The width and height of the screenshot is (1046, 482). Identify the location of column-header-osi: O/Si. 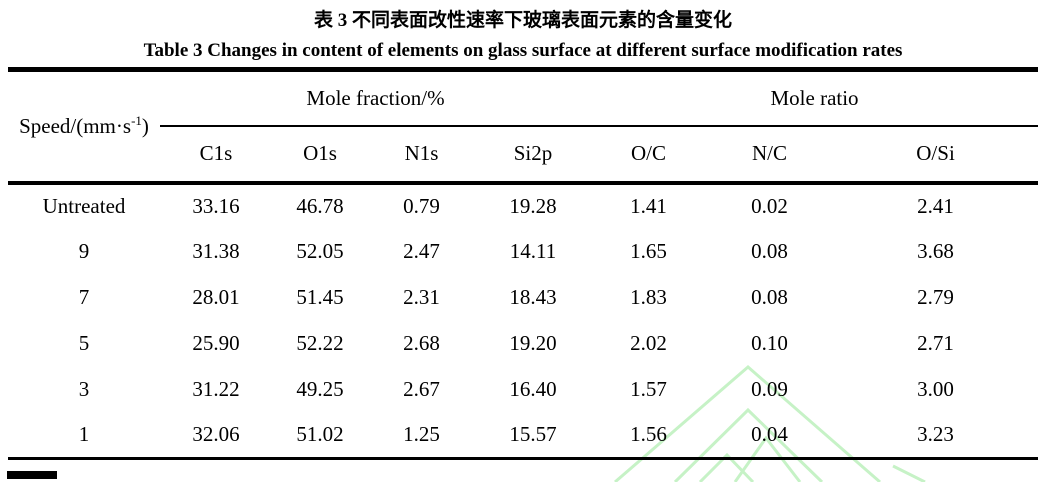
(936, 155).